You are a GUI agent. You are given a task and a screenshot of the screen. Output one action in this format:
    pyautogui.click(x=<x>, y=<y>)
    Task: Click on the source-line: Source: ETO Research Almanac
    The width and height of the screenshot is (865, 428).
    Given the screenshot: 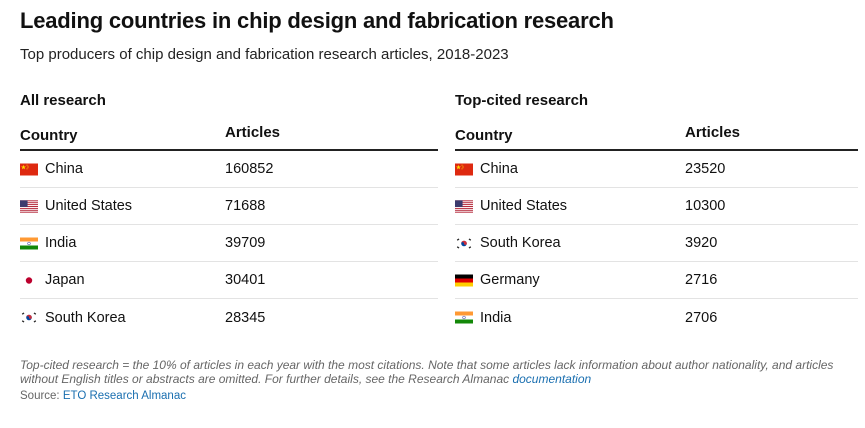 What is the action you would take?
    pyautogui.click(x=103, y=396)
    